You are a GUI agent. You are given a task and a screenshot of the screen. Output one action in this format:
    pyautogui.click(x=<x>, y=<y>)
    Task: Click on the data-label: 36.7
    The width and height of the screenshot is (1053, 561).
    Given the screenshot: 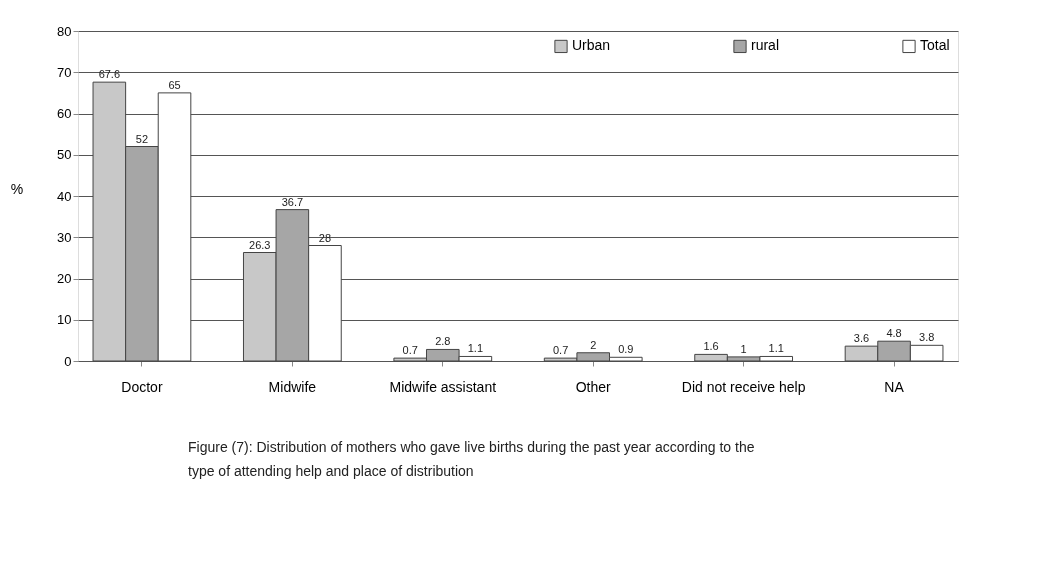 What is the action you would take?
    pyautogui.click(x=292, y=201)
    